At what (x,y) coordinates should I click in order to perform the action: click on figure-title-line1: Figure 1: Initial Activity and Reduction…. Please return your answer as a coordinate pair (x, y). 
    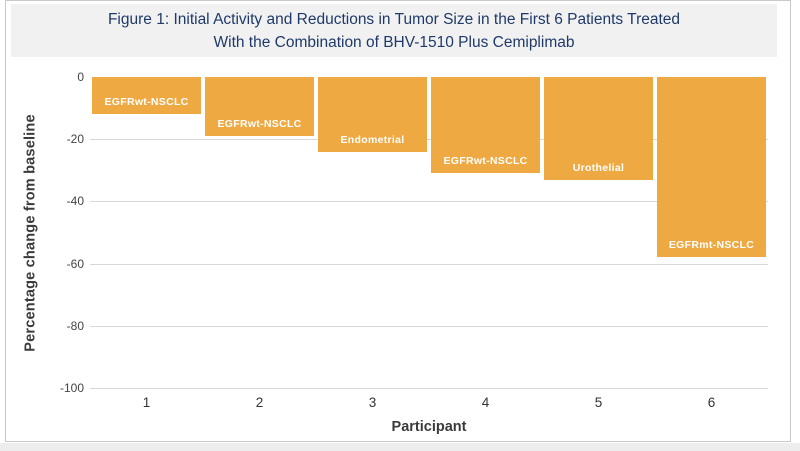
    Looking at the image, I should click on (394, 19).